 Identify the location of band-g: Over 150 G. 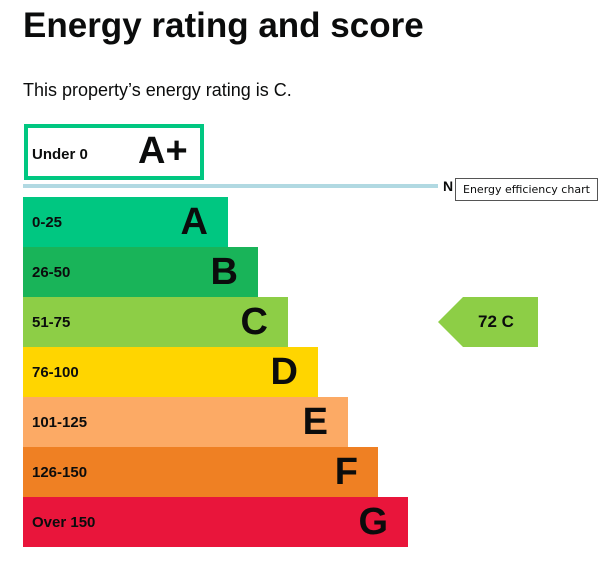
(215, 522).